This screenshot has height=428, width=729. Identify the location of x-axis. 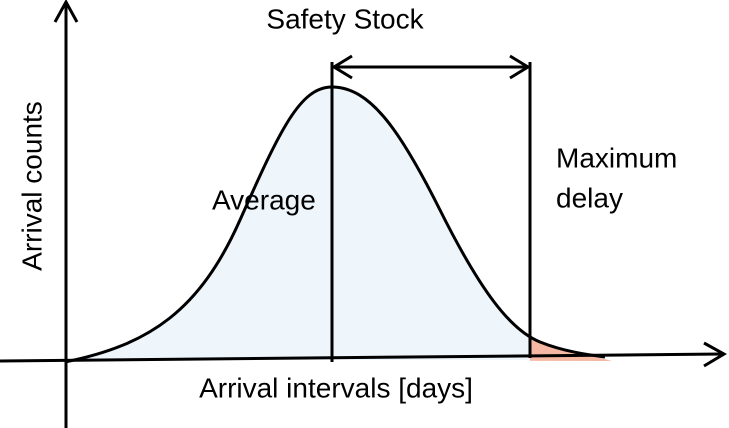
(361, 357).